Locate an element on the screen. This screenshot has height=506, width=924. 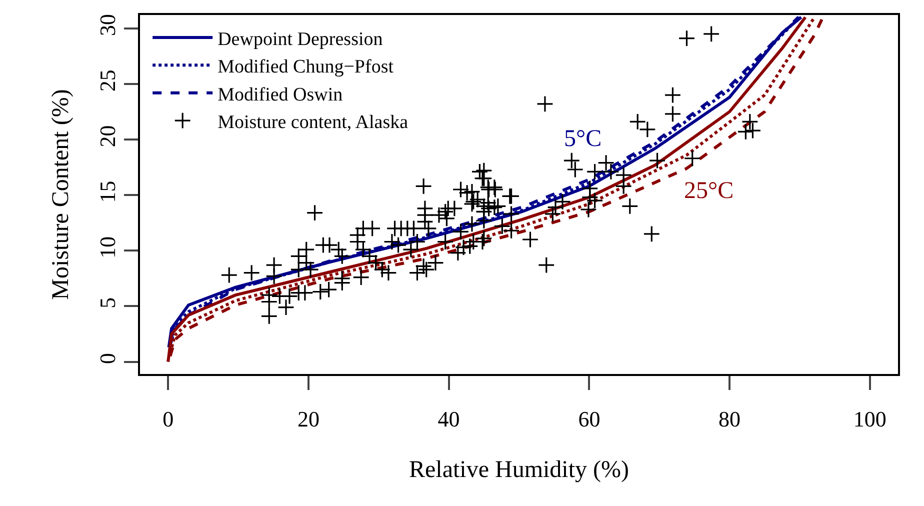
y-tick-label: 10 is located at coordinates (107, 247).